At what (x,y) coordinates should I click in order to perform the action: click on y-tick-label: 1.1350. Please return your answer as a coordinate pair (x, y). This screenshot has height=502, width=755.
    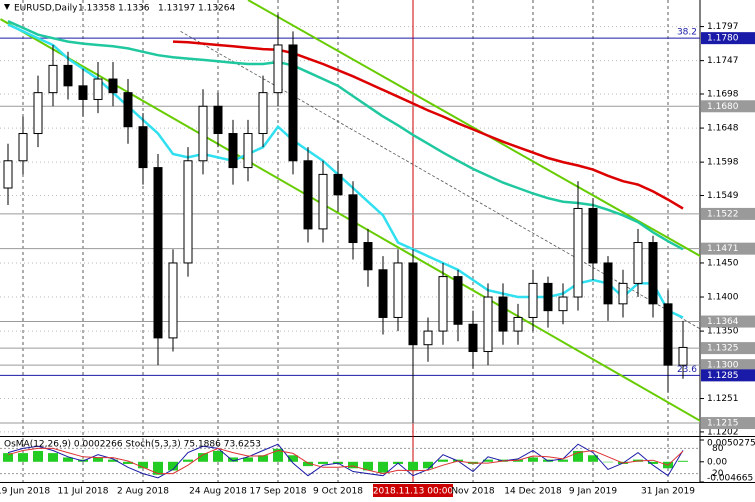
    Looking at the image, I should click on (723, 332).